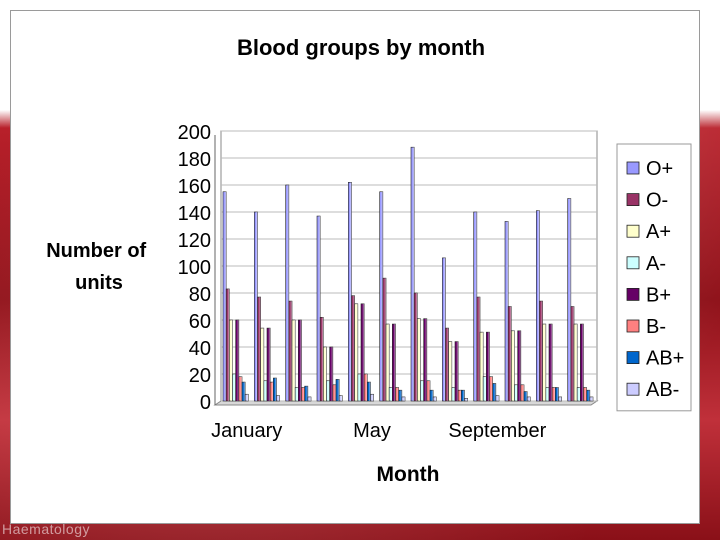 Image resolution: width=720 pixels, height=540 pixels. I want to click on y-tick-label: 180, so click(194, 160).